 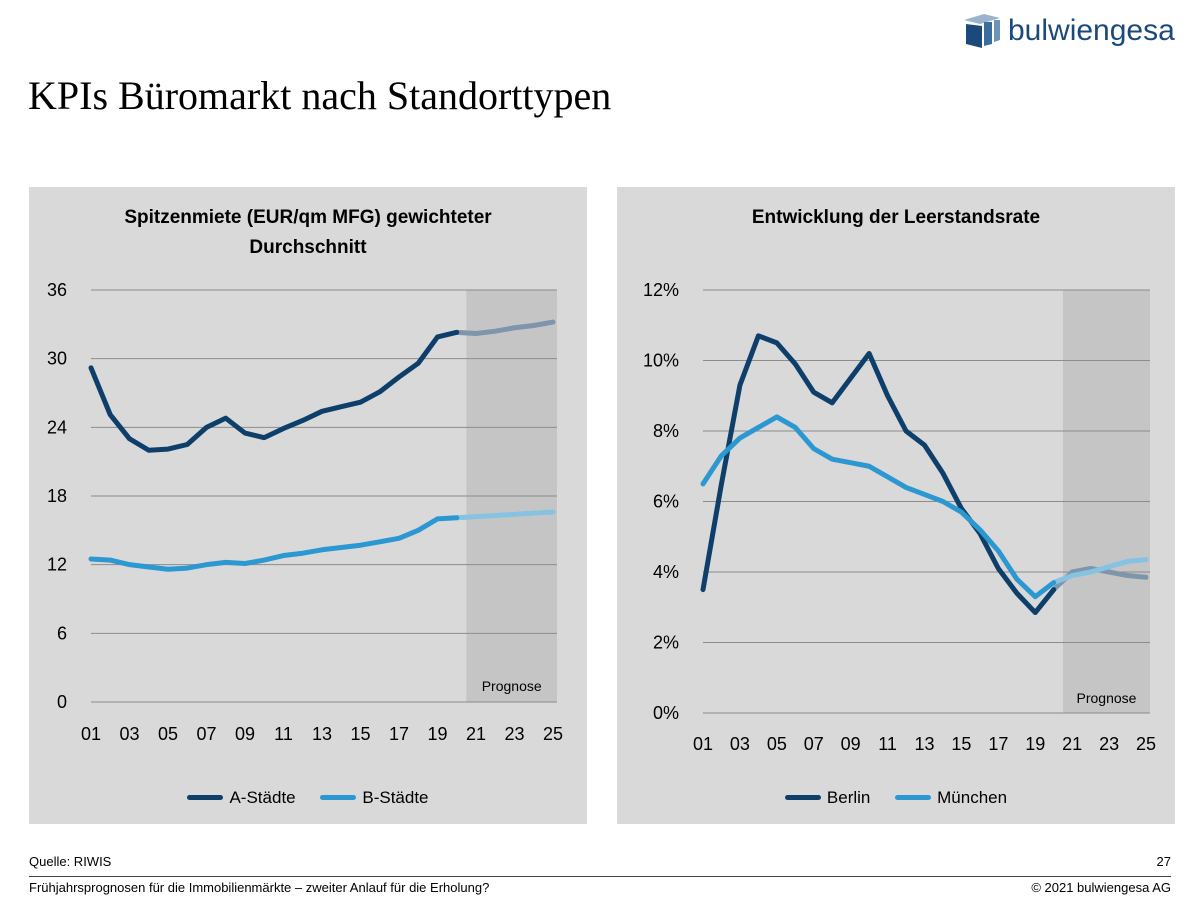 What do you see at coordinates (666, 713) in the screenshot?
I see `y-tick-label: 0%` at bounding box center [666, 713].